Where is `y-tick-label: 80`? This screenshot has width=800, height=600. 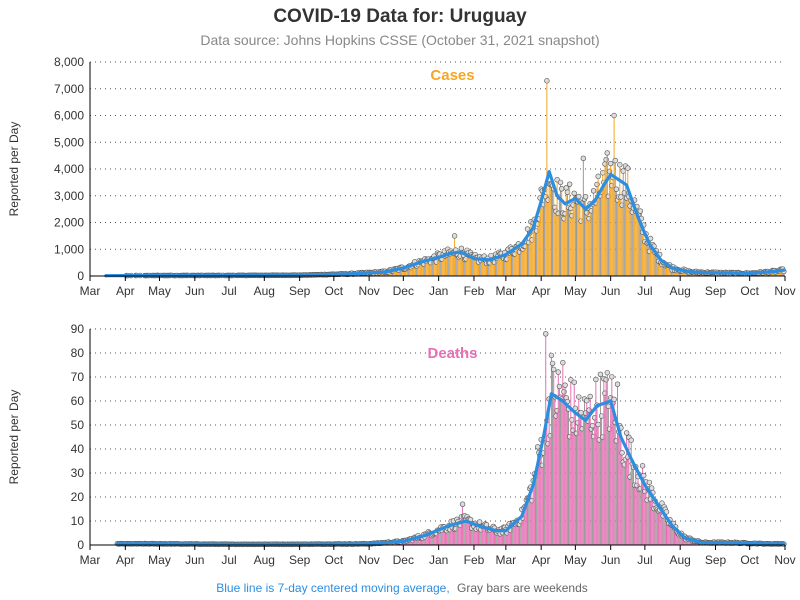
y-tick-label: 80 is located at coordinates (78, 353).